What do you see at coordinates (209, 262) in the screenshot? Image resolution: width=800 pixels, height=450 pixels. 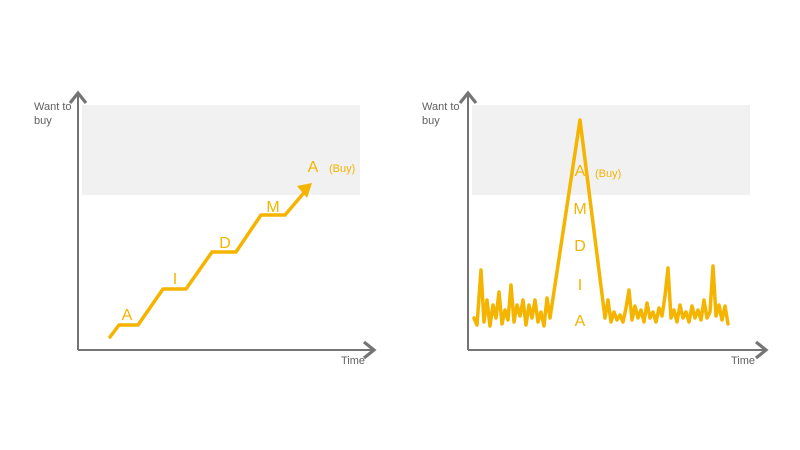 I see `staircase-line` at bounding box center [209, 262].